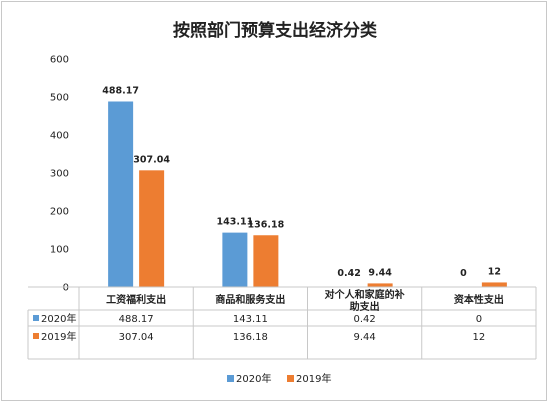 The image size is (550, 404). I want to click on bar-2019年-3, so click(494, 284).